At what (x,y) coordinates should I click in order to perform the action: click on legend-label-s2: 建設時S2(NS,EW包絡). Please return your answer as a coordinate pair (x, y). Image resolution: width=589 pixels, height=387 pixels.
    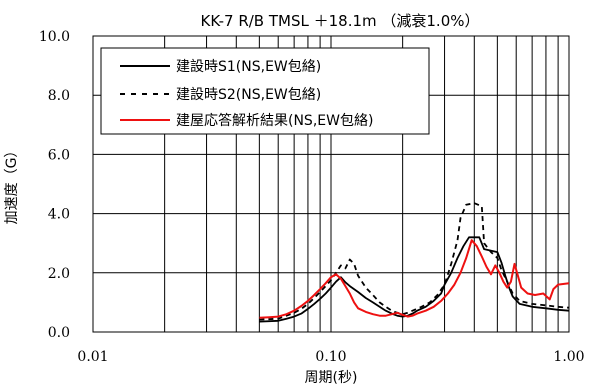
    Looking at the image, I should click on (248, 95).